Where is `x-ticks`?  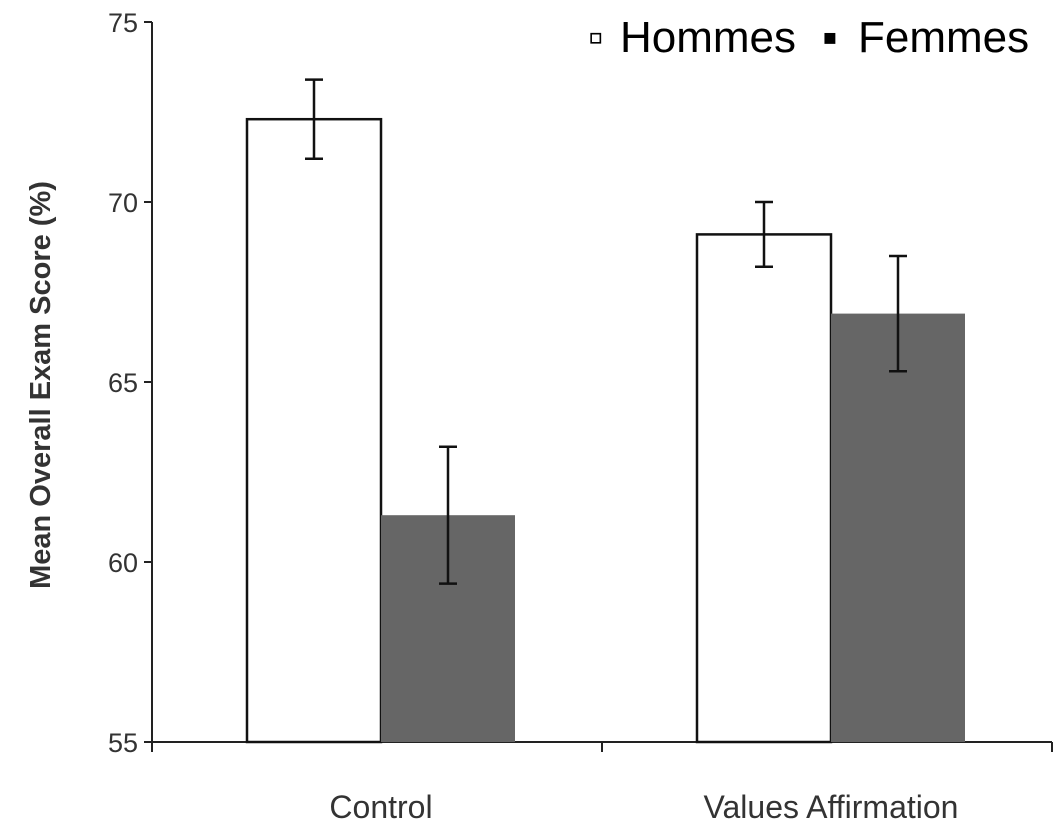 x-ticks is located at coordinates (602, 747).